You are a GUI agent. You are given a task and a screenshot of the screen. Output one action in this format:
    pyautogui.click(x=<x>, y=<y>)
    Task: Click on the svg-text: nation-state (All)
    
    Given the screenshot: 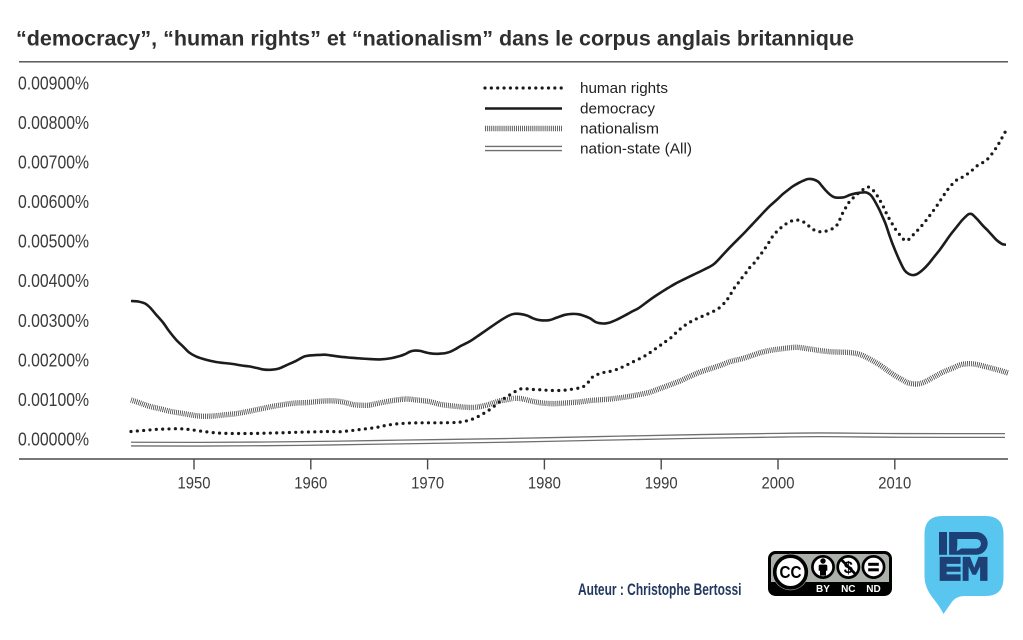 What is the action you would take?
    pyautogui.click(x=636, y=149)
    